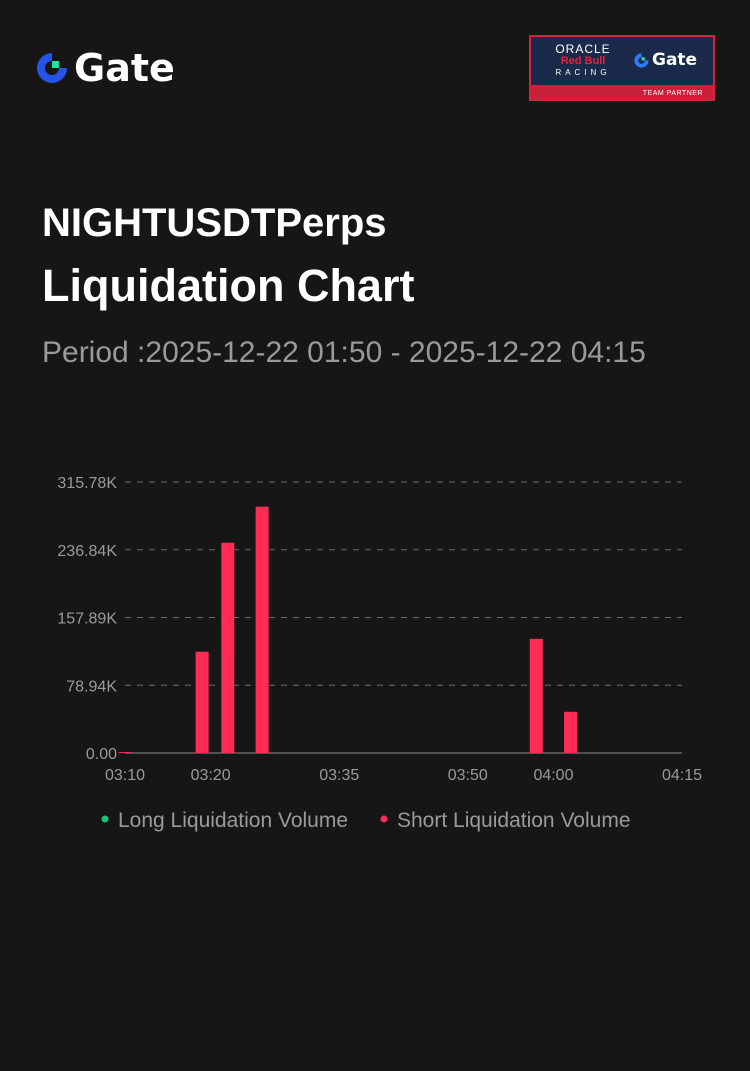  I want to click on legend-short-dot, so click(384, 819).